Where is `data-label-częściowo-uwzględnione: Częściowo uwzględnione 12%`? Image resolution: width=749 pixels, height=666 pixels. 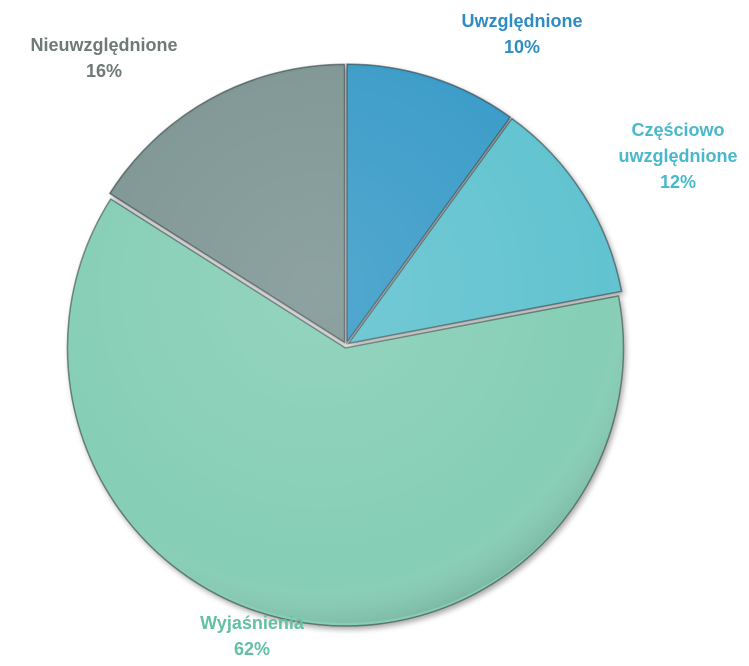
data-label-częściowo-uwzględnione: Częściowo uwzględnione 12% is located at coordinates (678, 156).